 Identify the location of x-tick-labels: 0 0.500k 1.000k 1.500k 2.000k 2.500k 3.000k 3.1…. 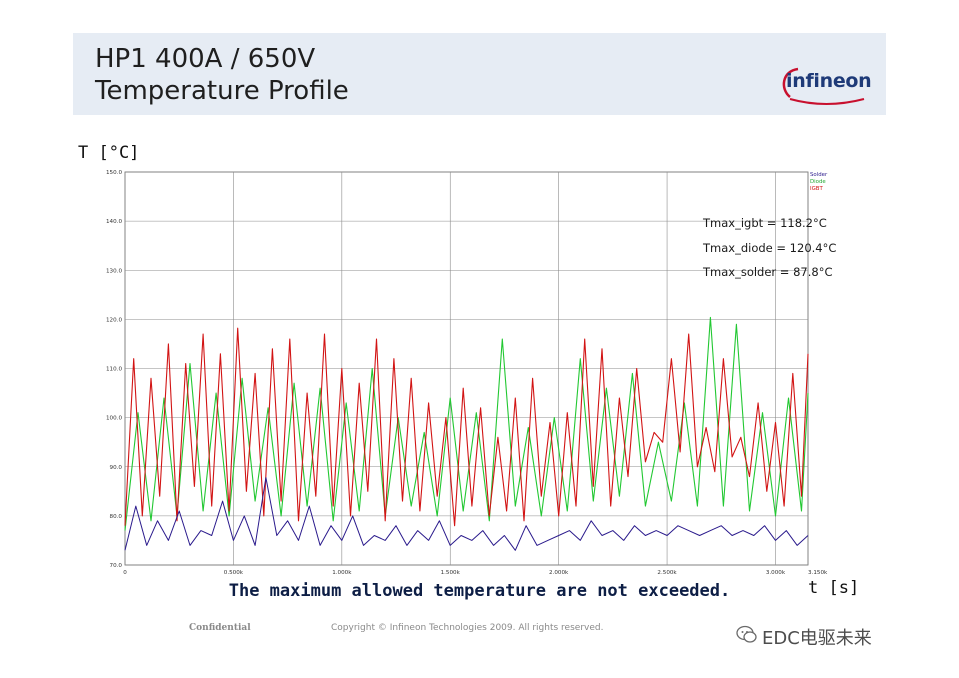
(475, 573).